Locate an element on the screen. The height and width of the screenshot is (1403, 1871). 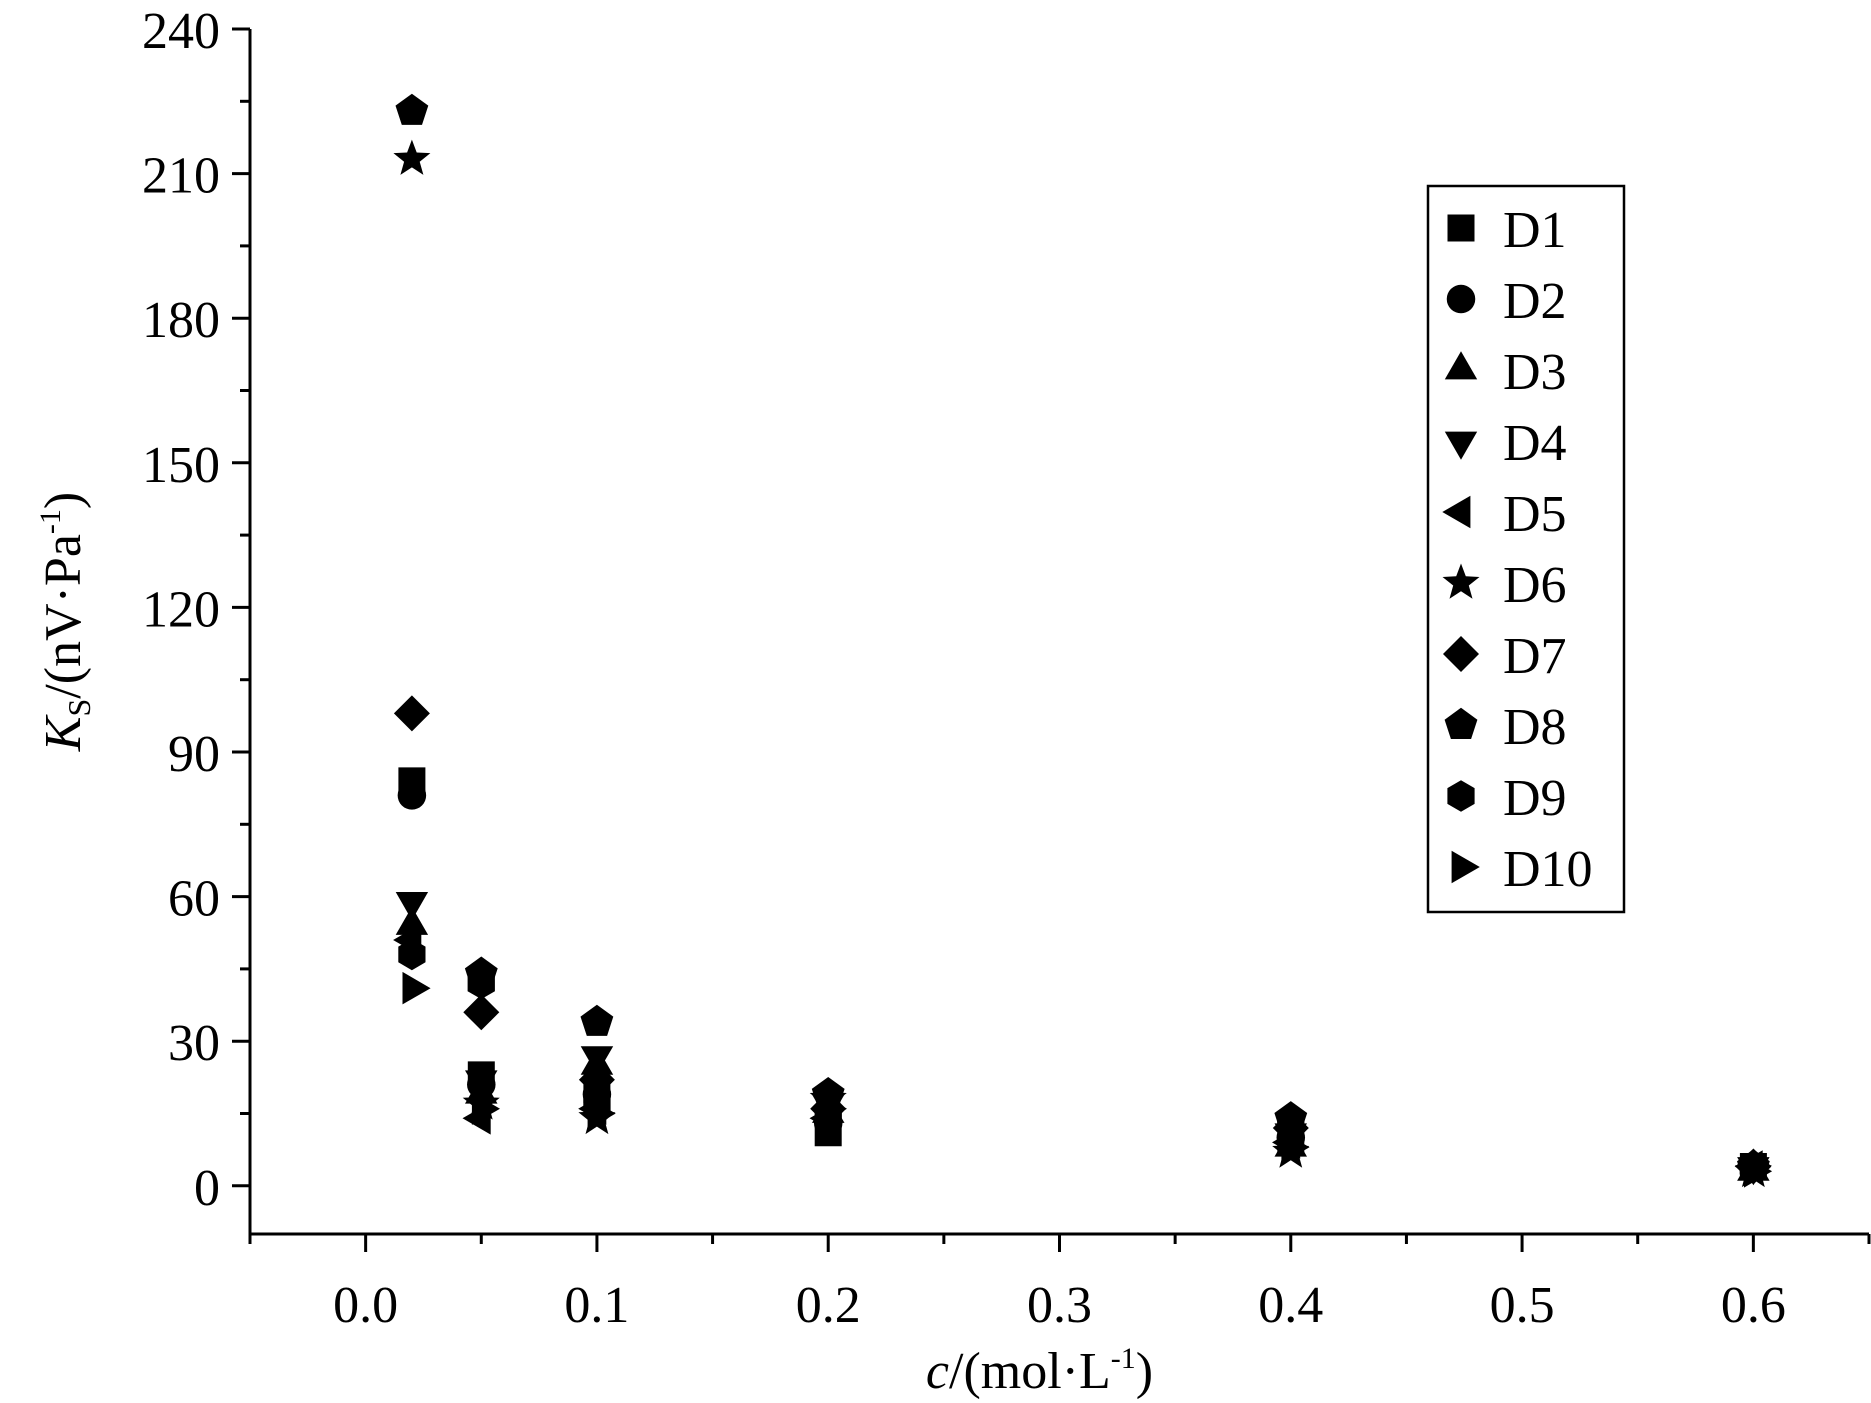
legend: D1 D2 D3 D4 D5 D6 D7 D8 D9 D10 is located at coordinates (1526, 549).